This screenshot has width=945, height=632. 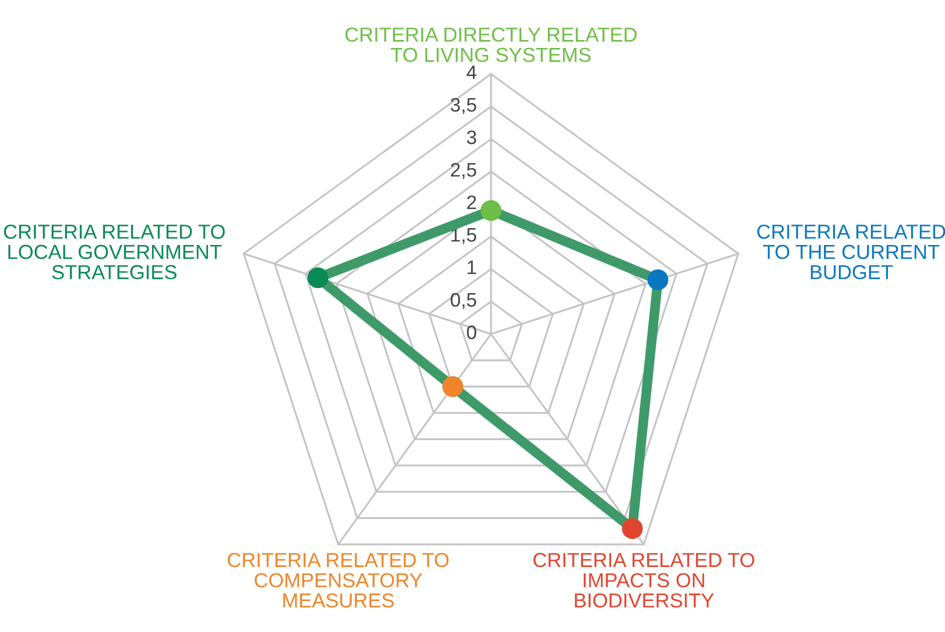 What do you see at coordinates (463, 171) in the screenshot?
I see `y-tick-label: 2,5` at bounding box center [463, 171].